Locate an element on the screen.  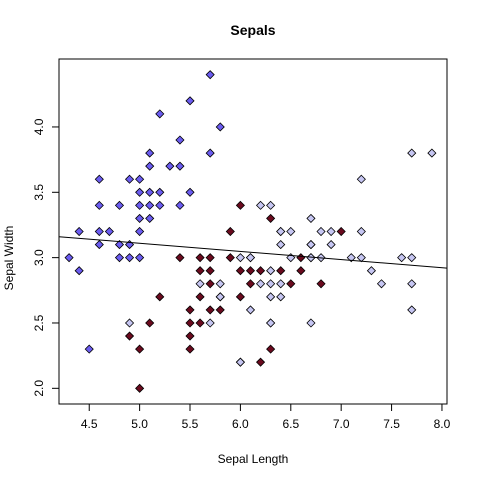
y-axis-label: Sepal Width is located at coordinates (9, 258).